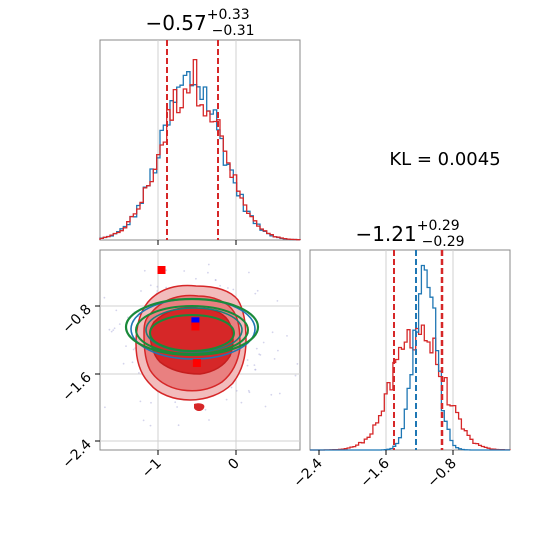  I want to click on reference-points, so click(179, 316).